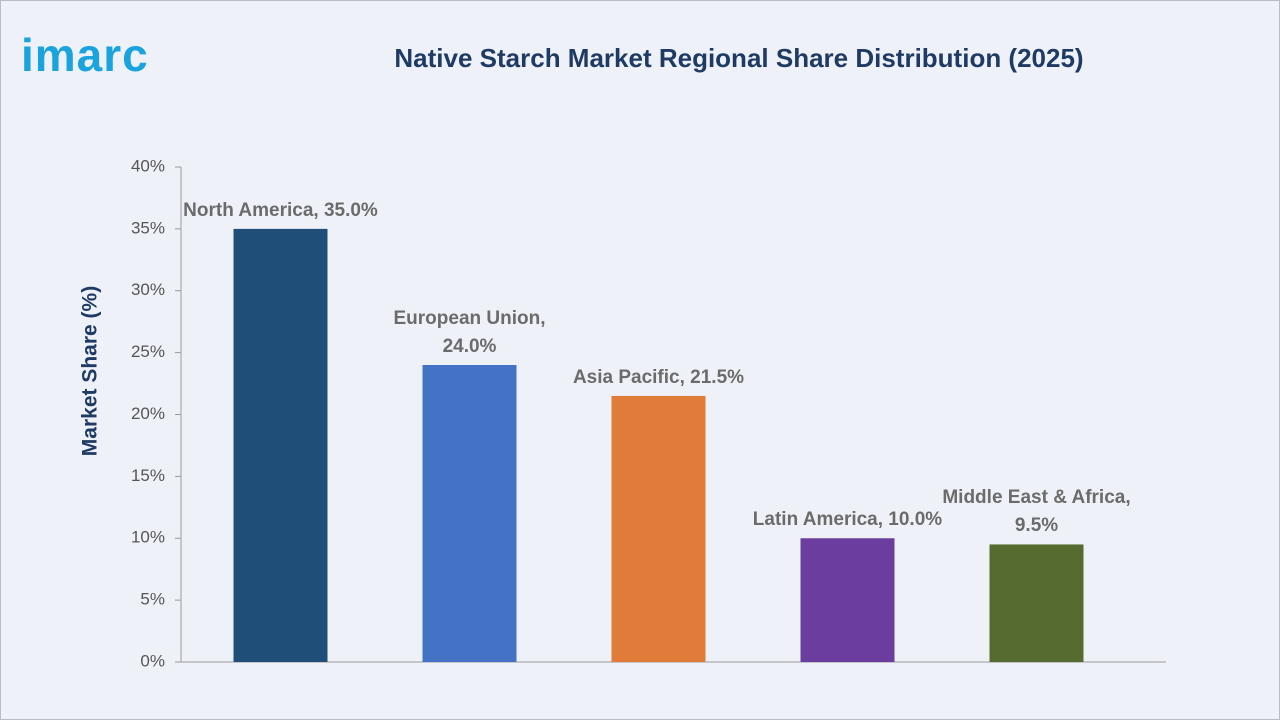  I want to click on y-tick-label: 25%, so click(148, 351).